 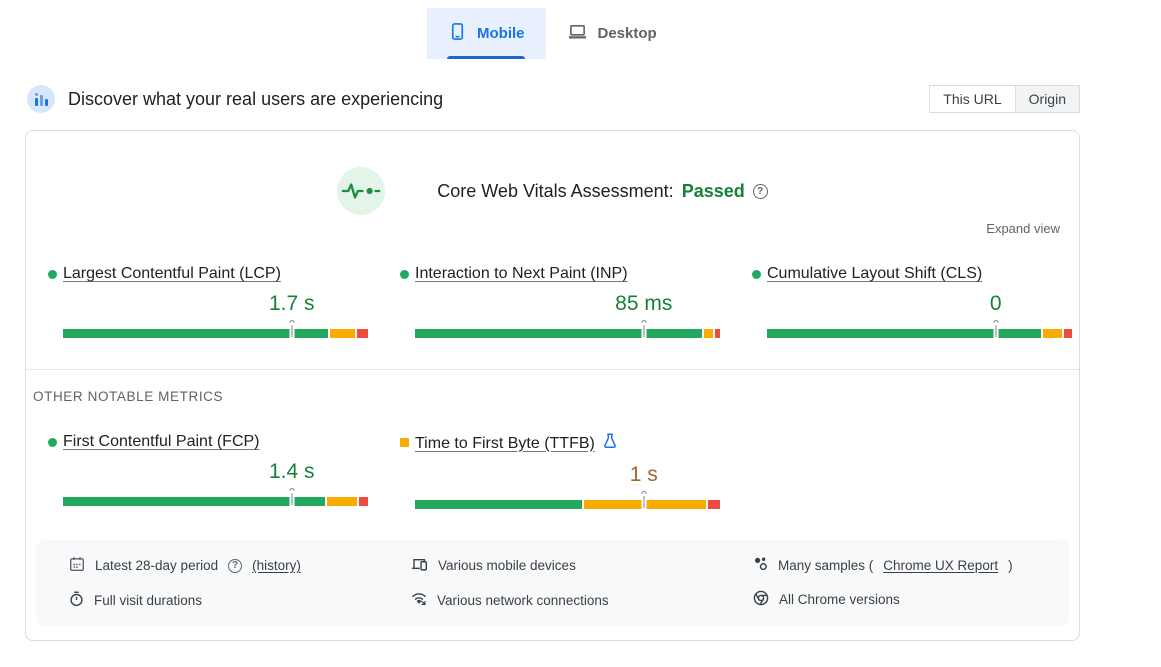 I want to click on metric-fcp: First Contentful Paint (FCP) 1.4 s, so click(x=208, y=471).